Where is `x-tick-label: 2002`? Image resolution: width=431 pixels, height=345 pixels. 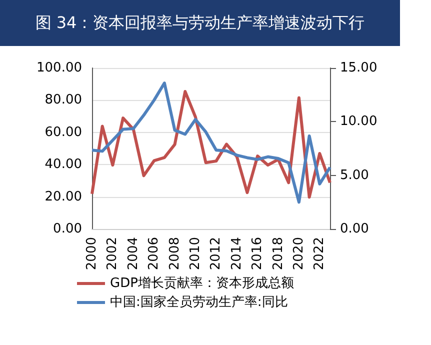 x-tick-label: 2002 is located at coordinates (112, 253).